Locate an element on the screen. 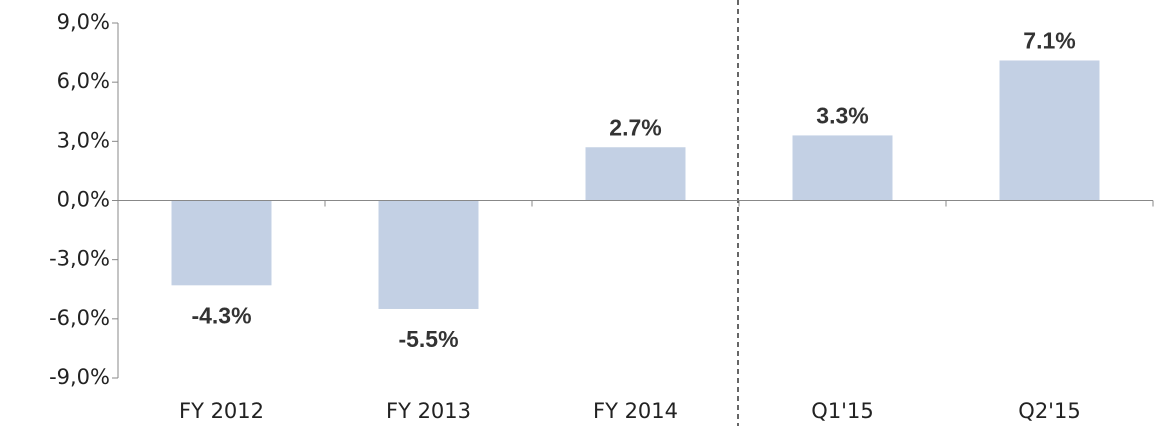  y-tick-label: -3,0% is located at coordinates (79, 259).